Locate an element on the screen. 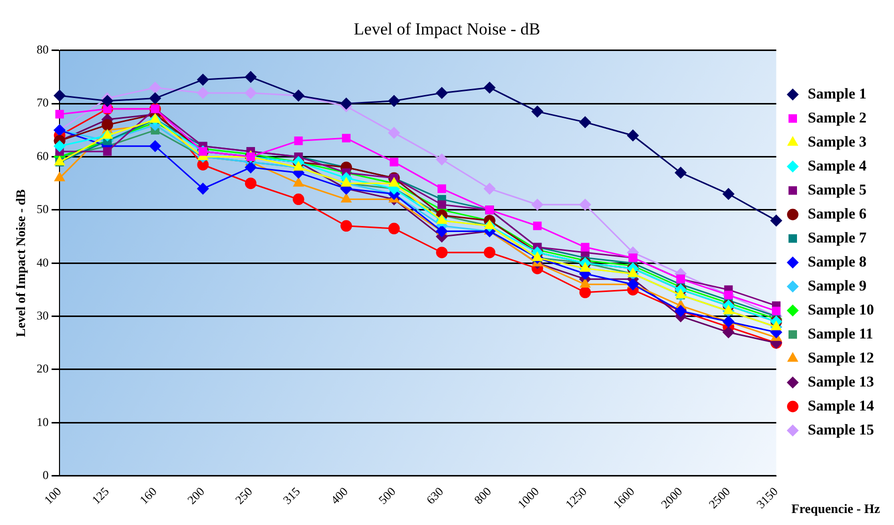  legend-label: Sample 13 is located at coordinates (841, 382).